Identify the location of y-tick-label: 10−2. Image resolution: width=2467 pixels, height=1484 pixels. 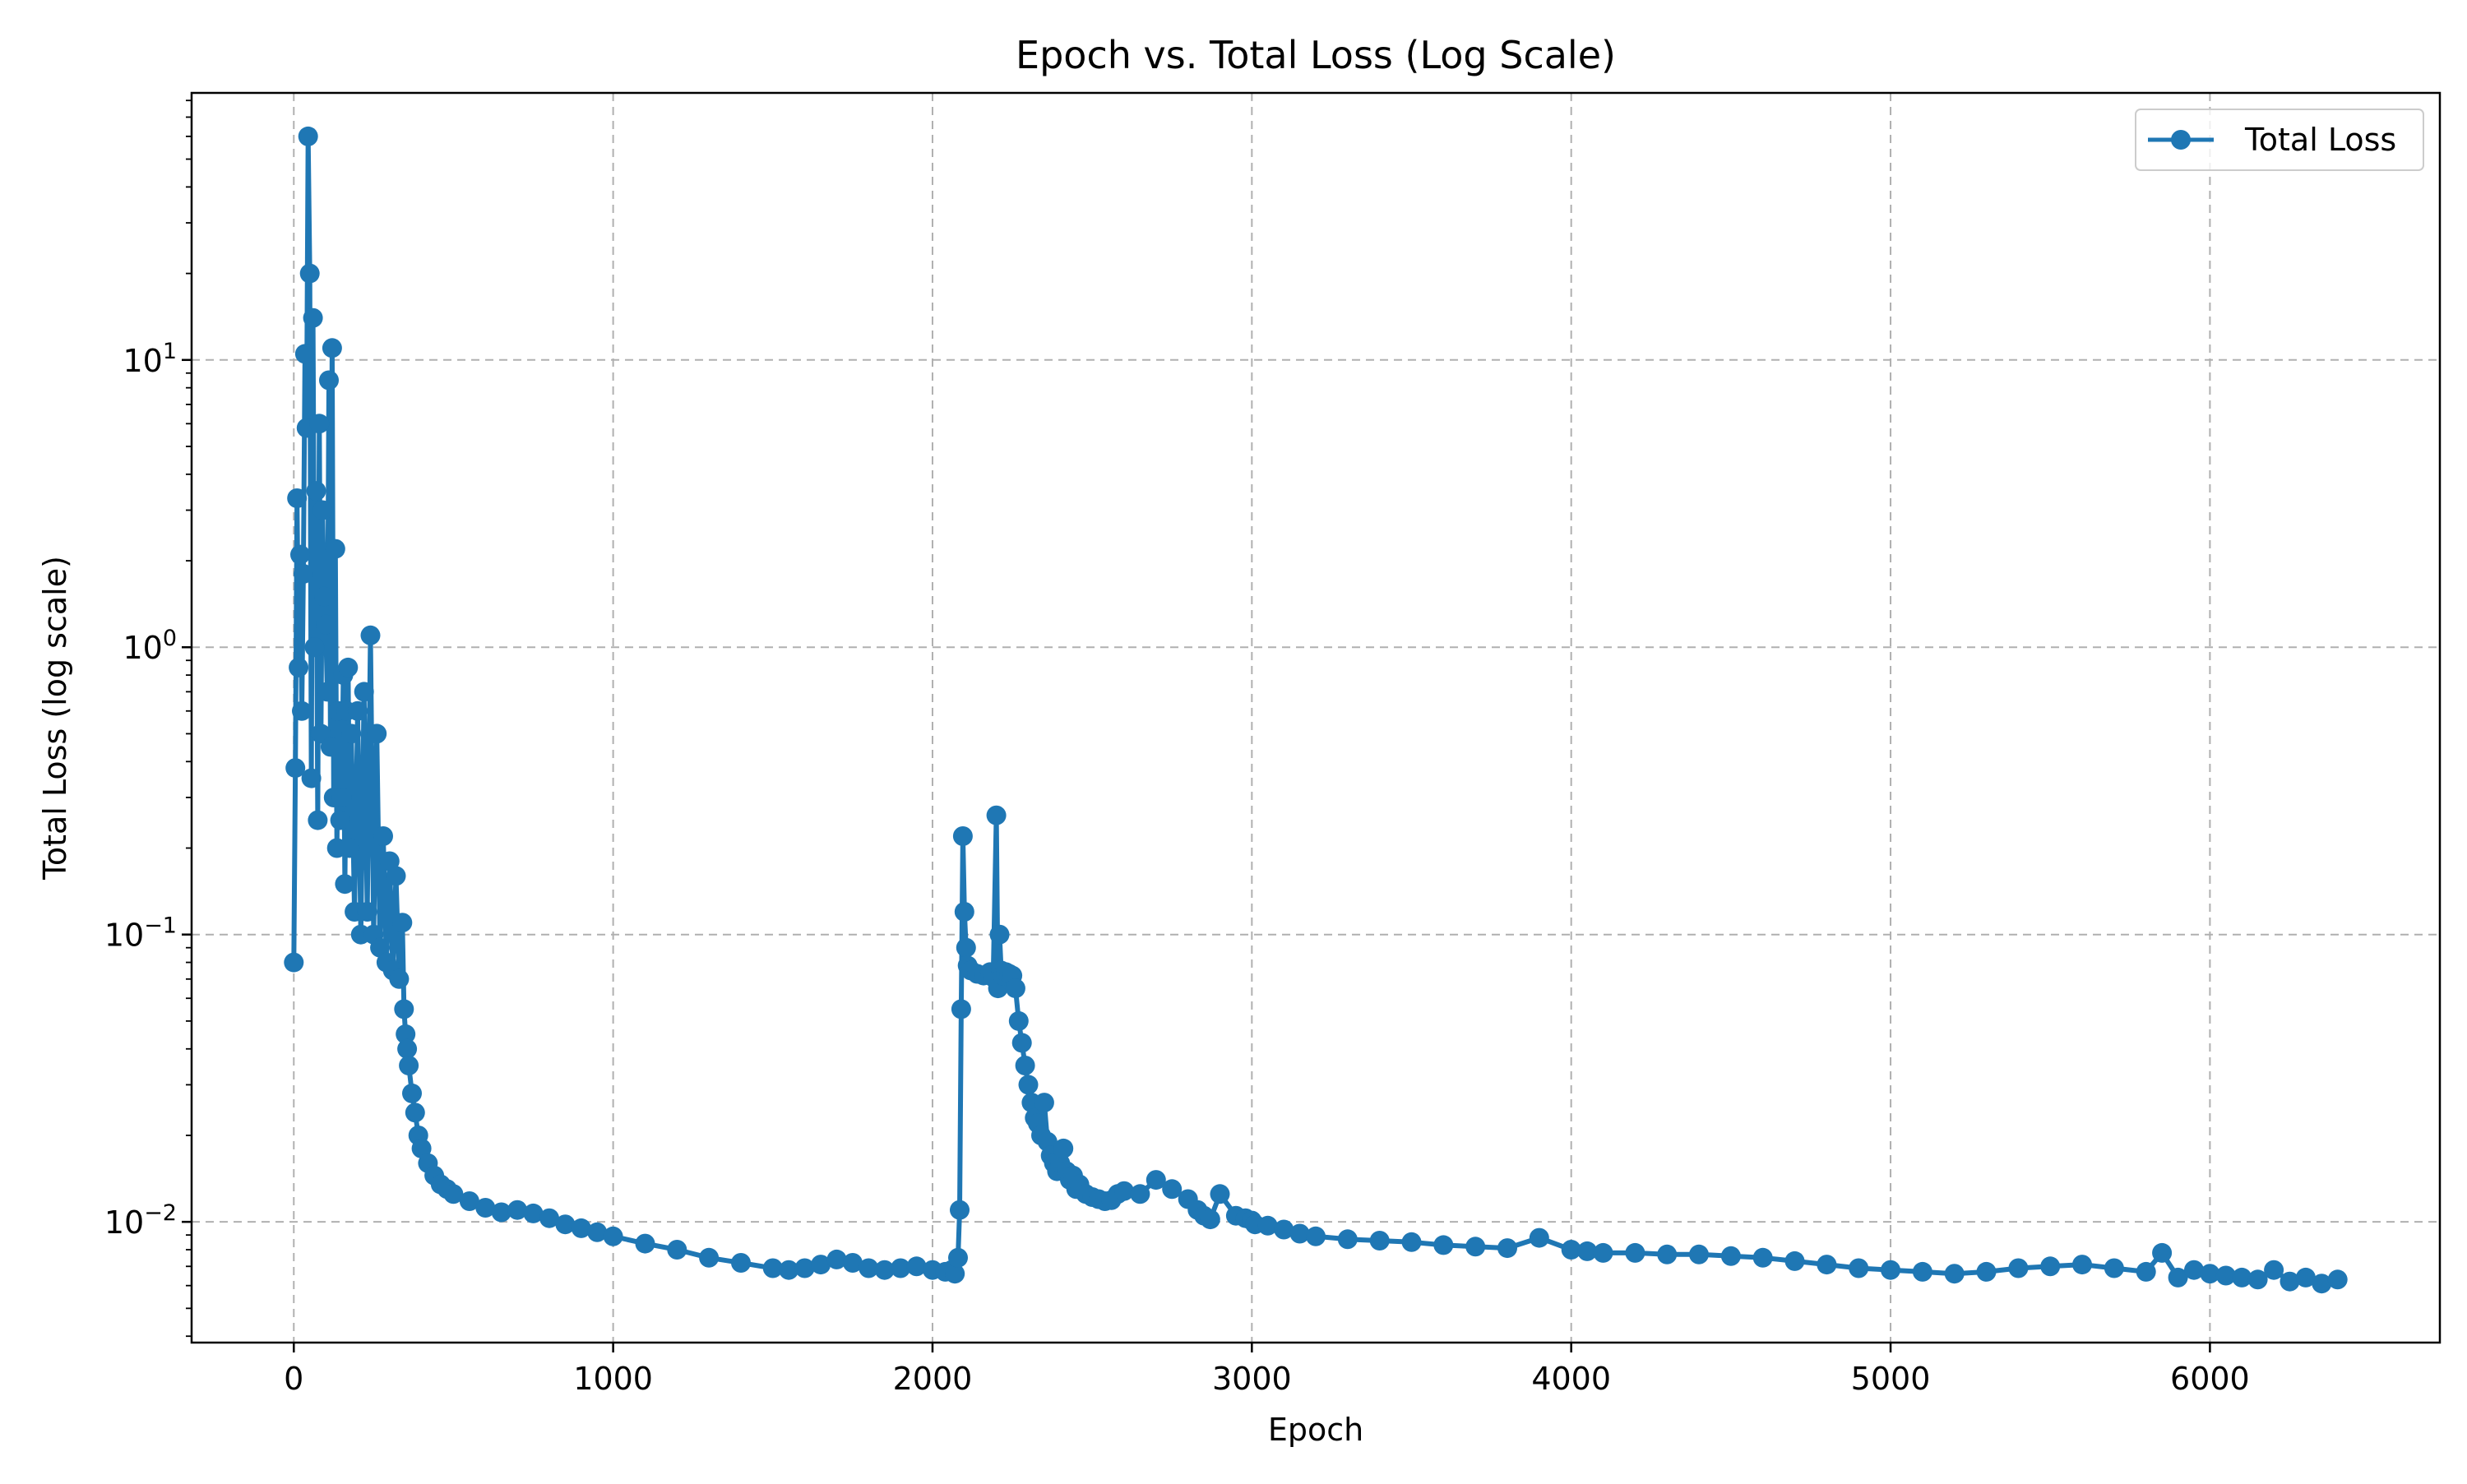
(140, 1220).